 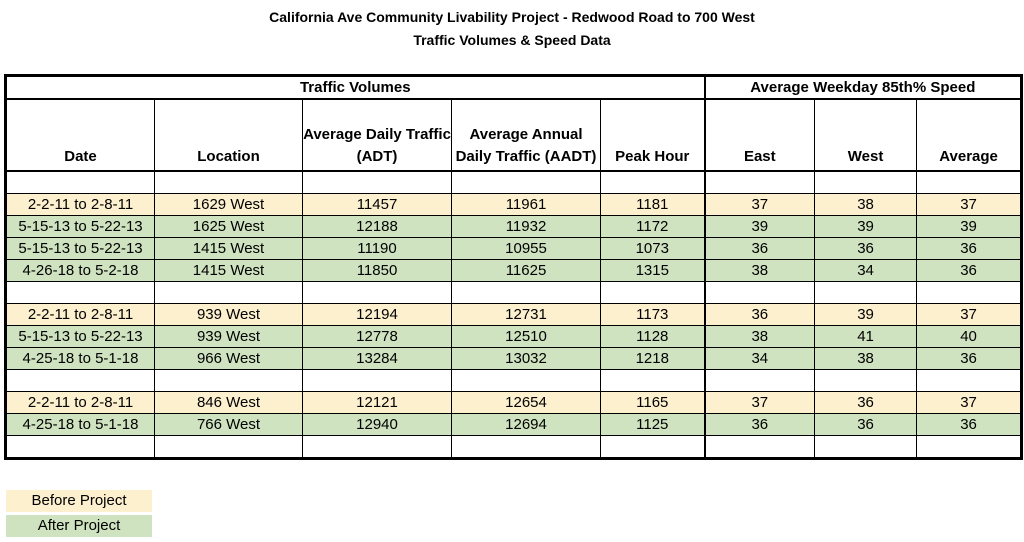 I want to click on cell-aadt: 12694, so click(x=526, y=424).